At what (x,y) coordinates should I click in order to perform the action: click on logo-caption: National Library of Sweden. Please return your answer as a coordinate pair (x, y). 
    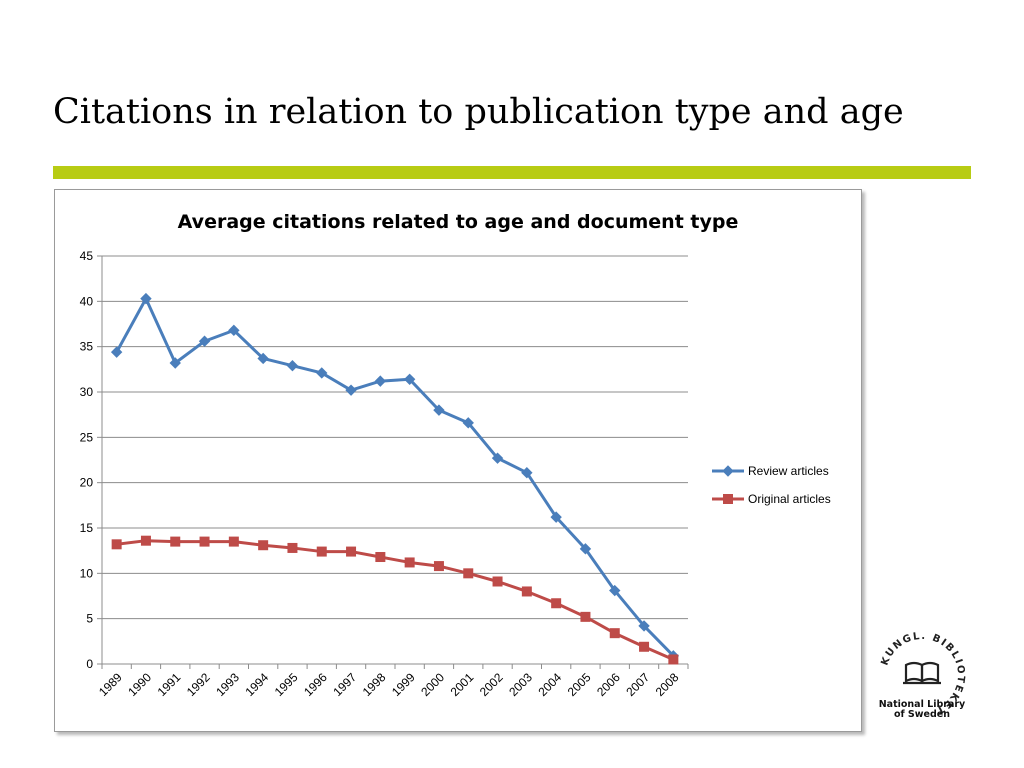
    Looking at the image, I should click on (922, 710).